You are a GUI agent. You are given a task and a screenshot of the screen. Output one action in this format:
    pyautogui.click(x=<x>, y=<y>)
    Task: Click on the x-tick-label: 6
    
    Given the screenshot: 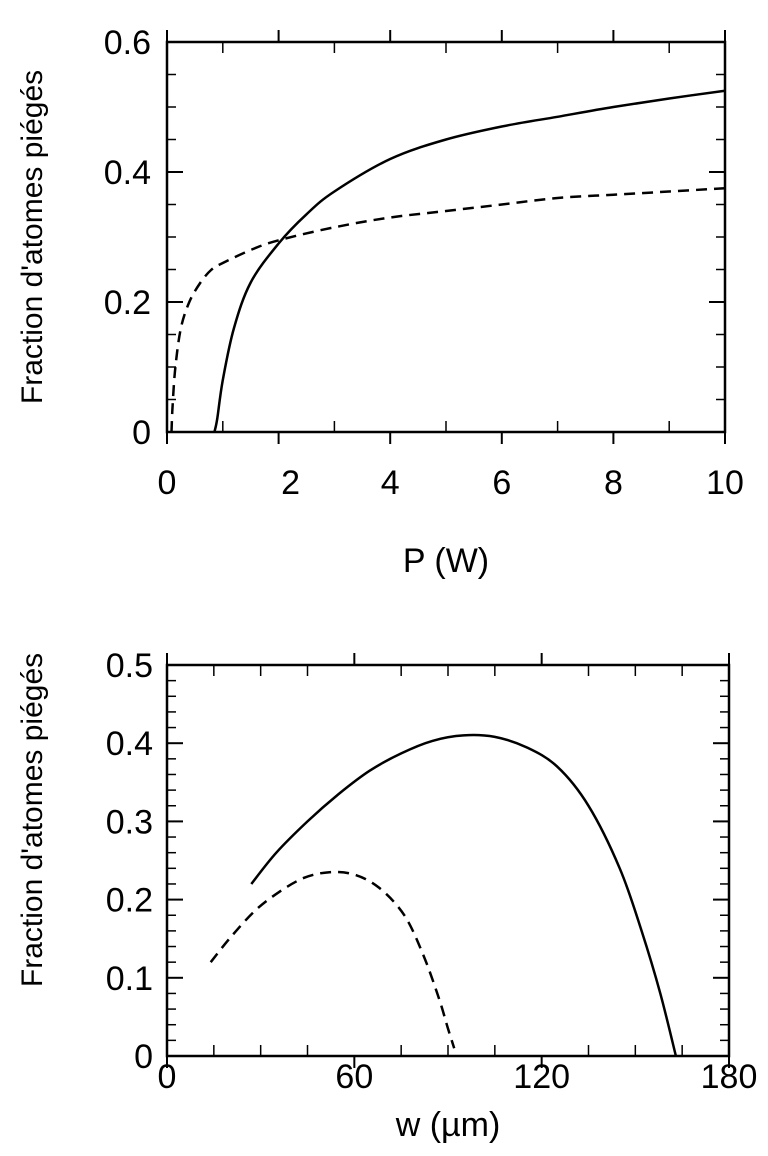 What is the action you would take?
    pyautogui.click(x=501, y=483)
    